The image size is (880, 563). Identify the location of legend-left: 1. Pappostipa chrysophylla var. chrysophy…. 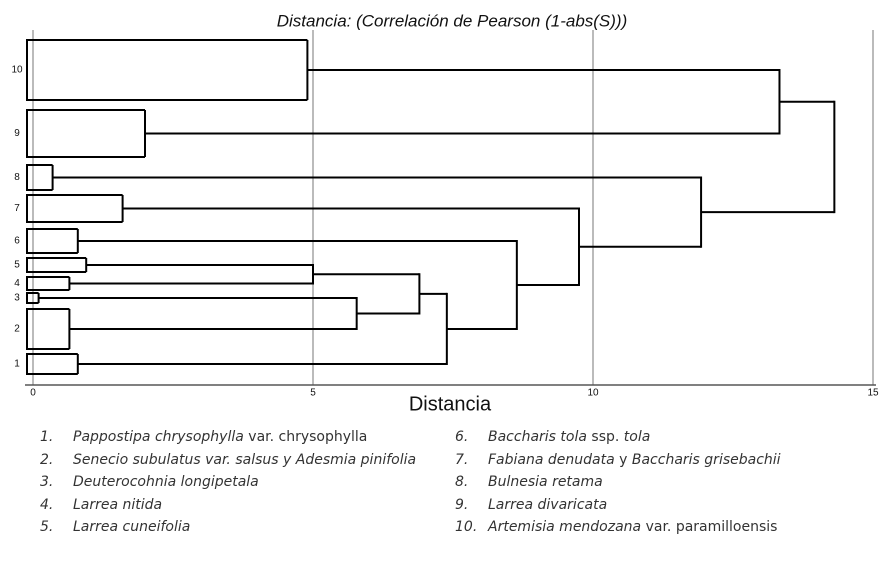
(235, 482).